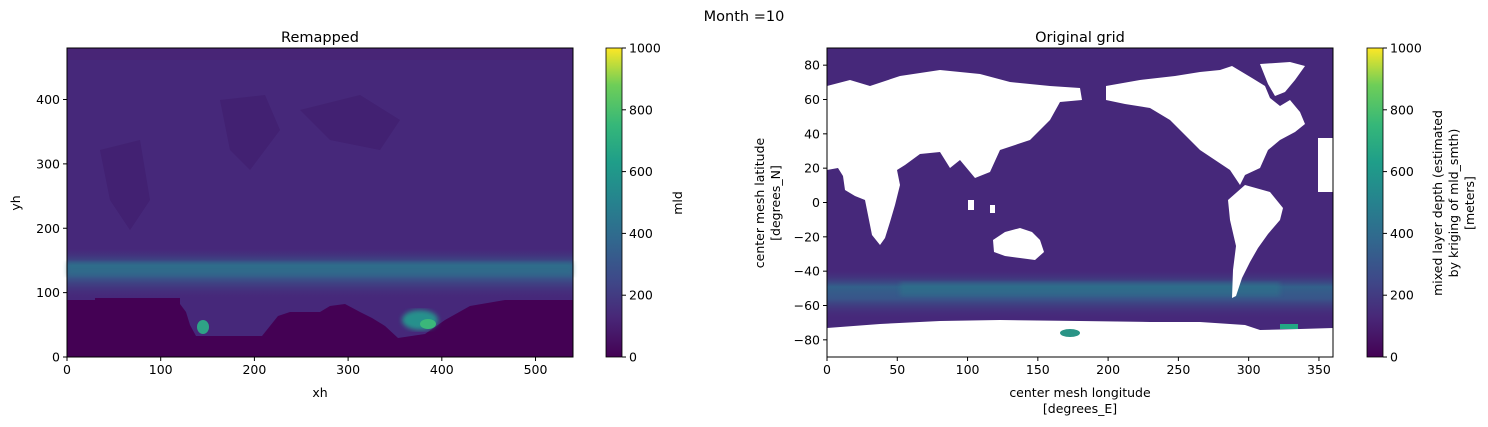 Image resolution: width=1488 pixels, height=427 pixels. Describe the element at coordinates (203, 327) in the screenshot. I see `remapped-weddell-patch` at that location.